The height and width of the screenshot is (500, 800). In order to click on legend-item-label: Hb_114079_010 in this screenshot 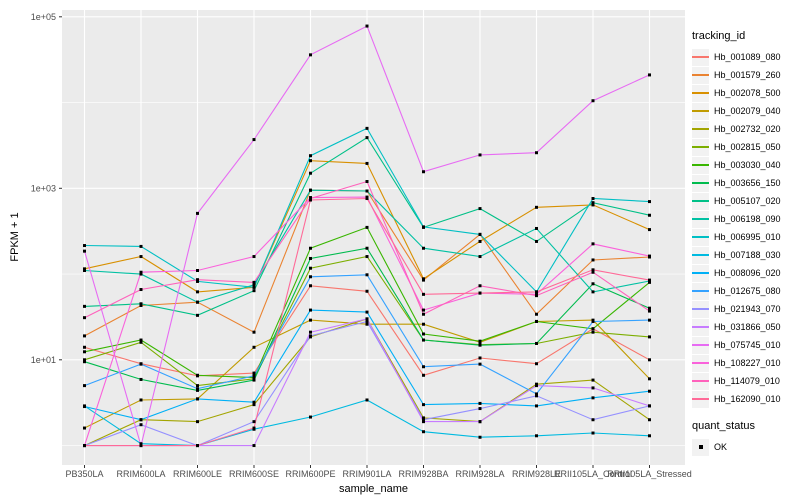, I will do `click(747, 381)`.